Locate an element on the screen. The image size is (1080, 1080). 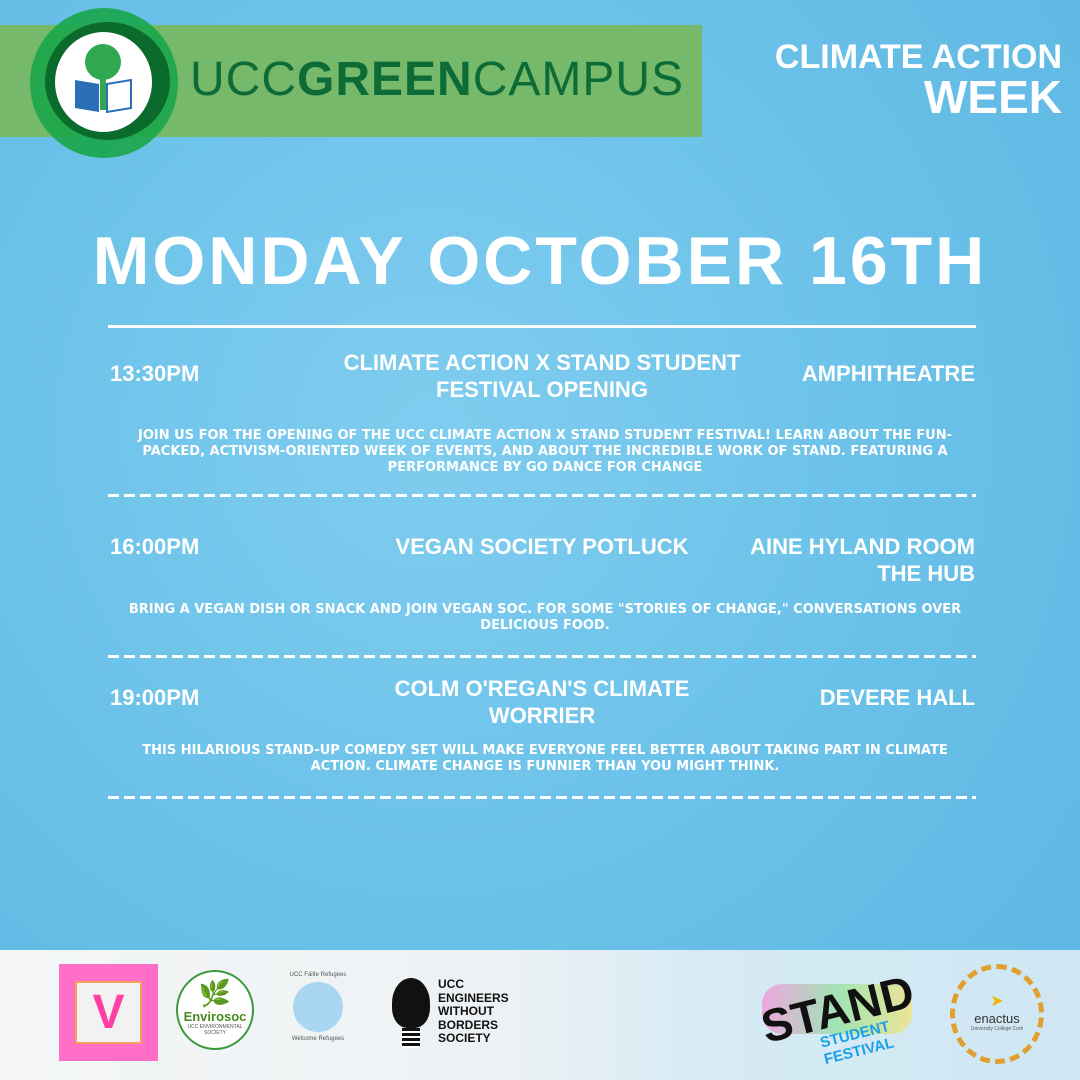
vegan-soc-logo: V is located at coordinates (108, 1012).